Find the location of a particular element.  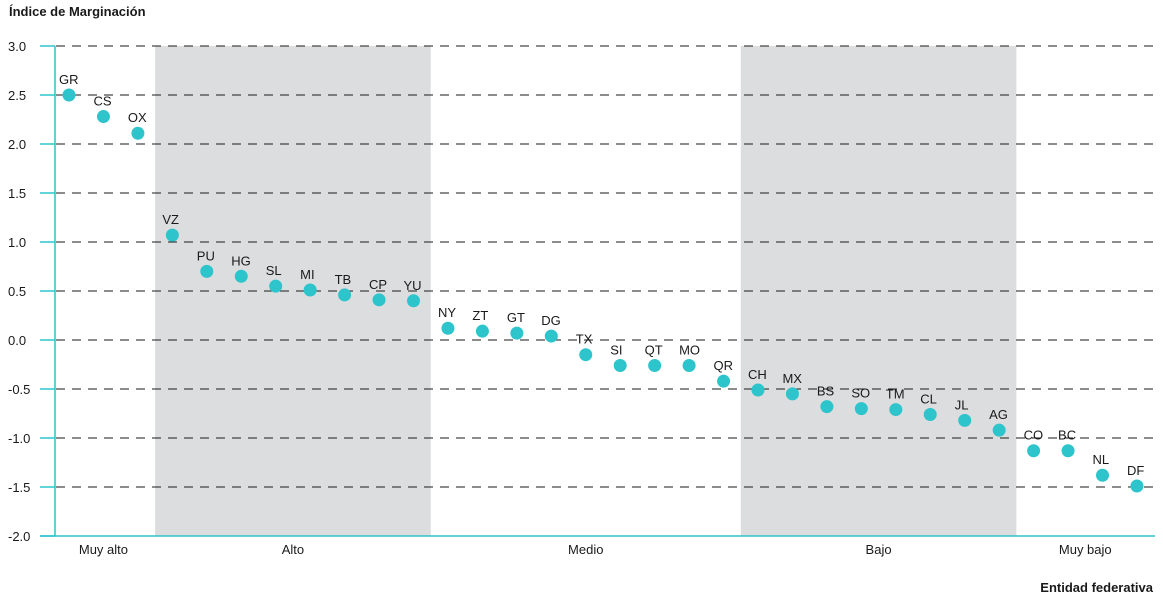

point-label-ch: CH is located at coordinates (757, 374).